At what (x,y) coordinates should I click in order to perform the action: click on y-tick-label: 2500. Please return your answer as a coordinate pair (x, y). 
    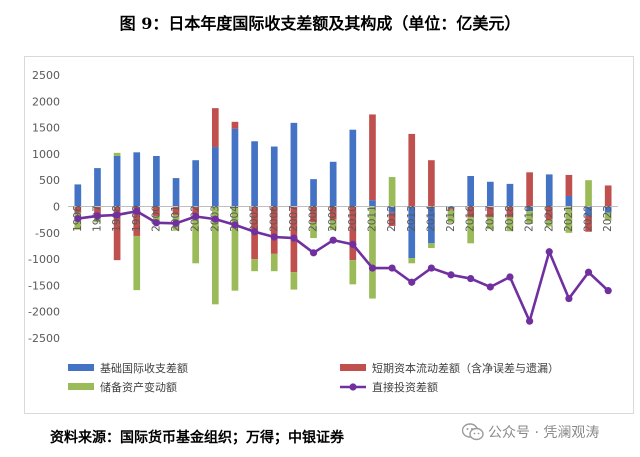
    Looking at the image, I should click on (46, 75).